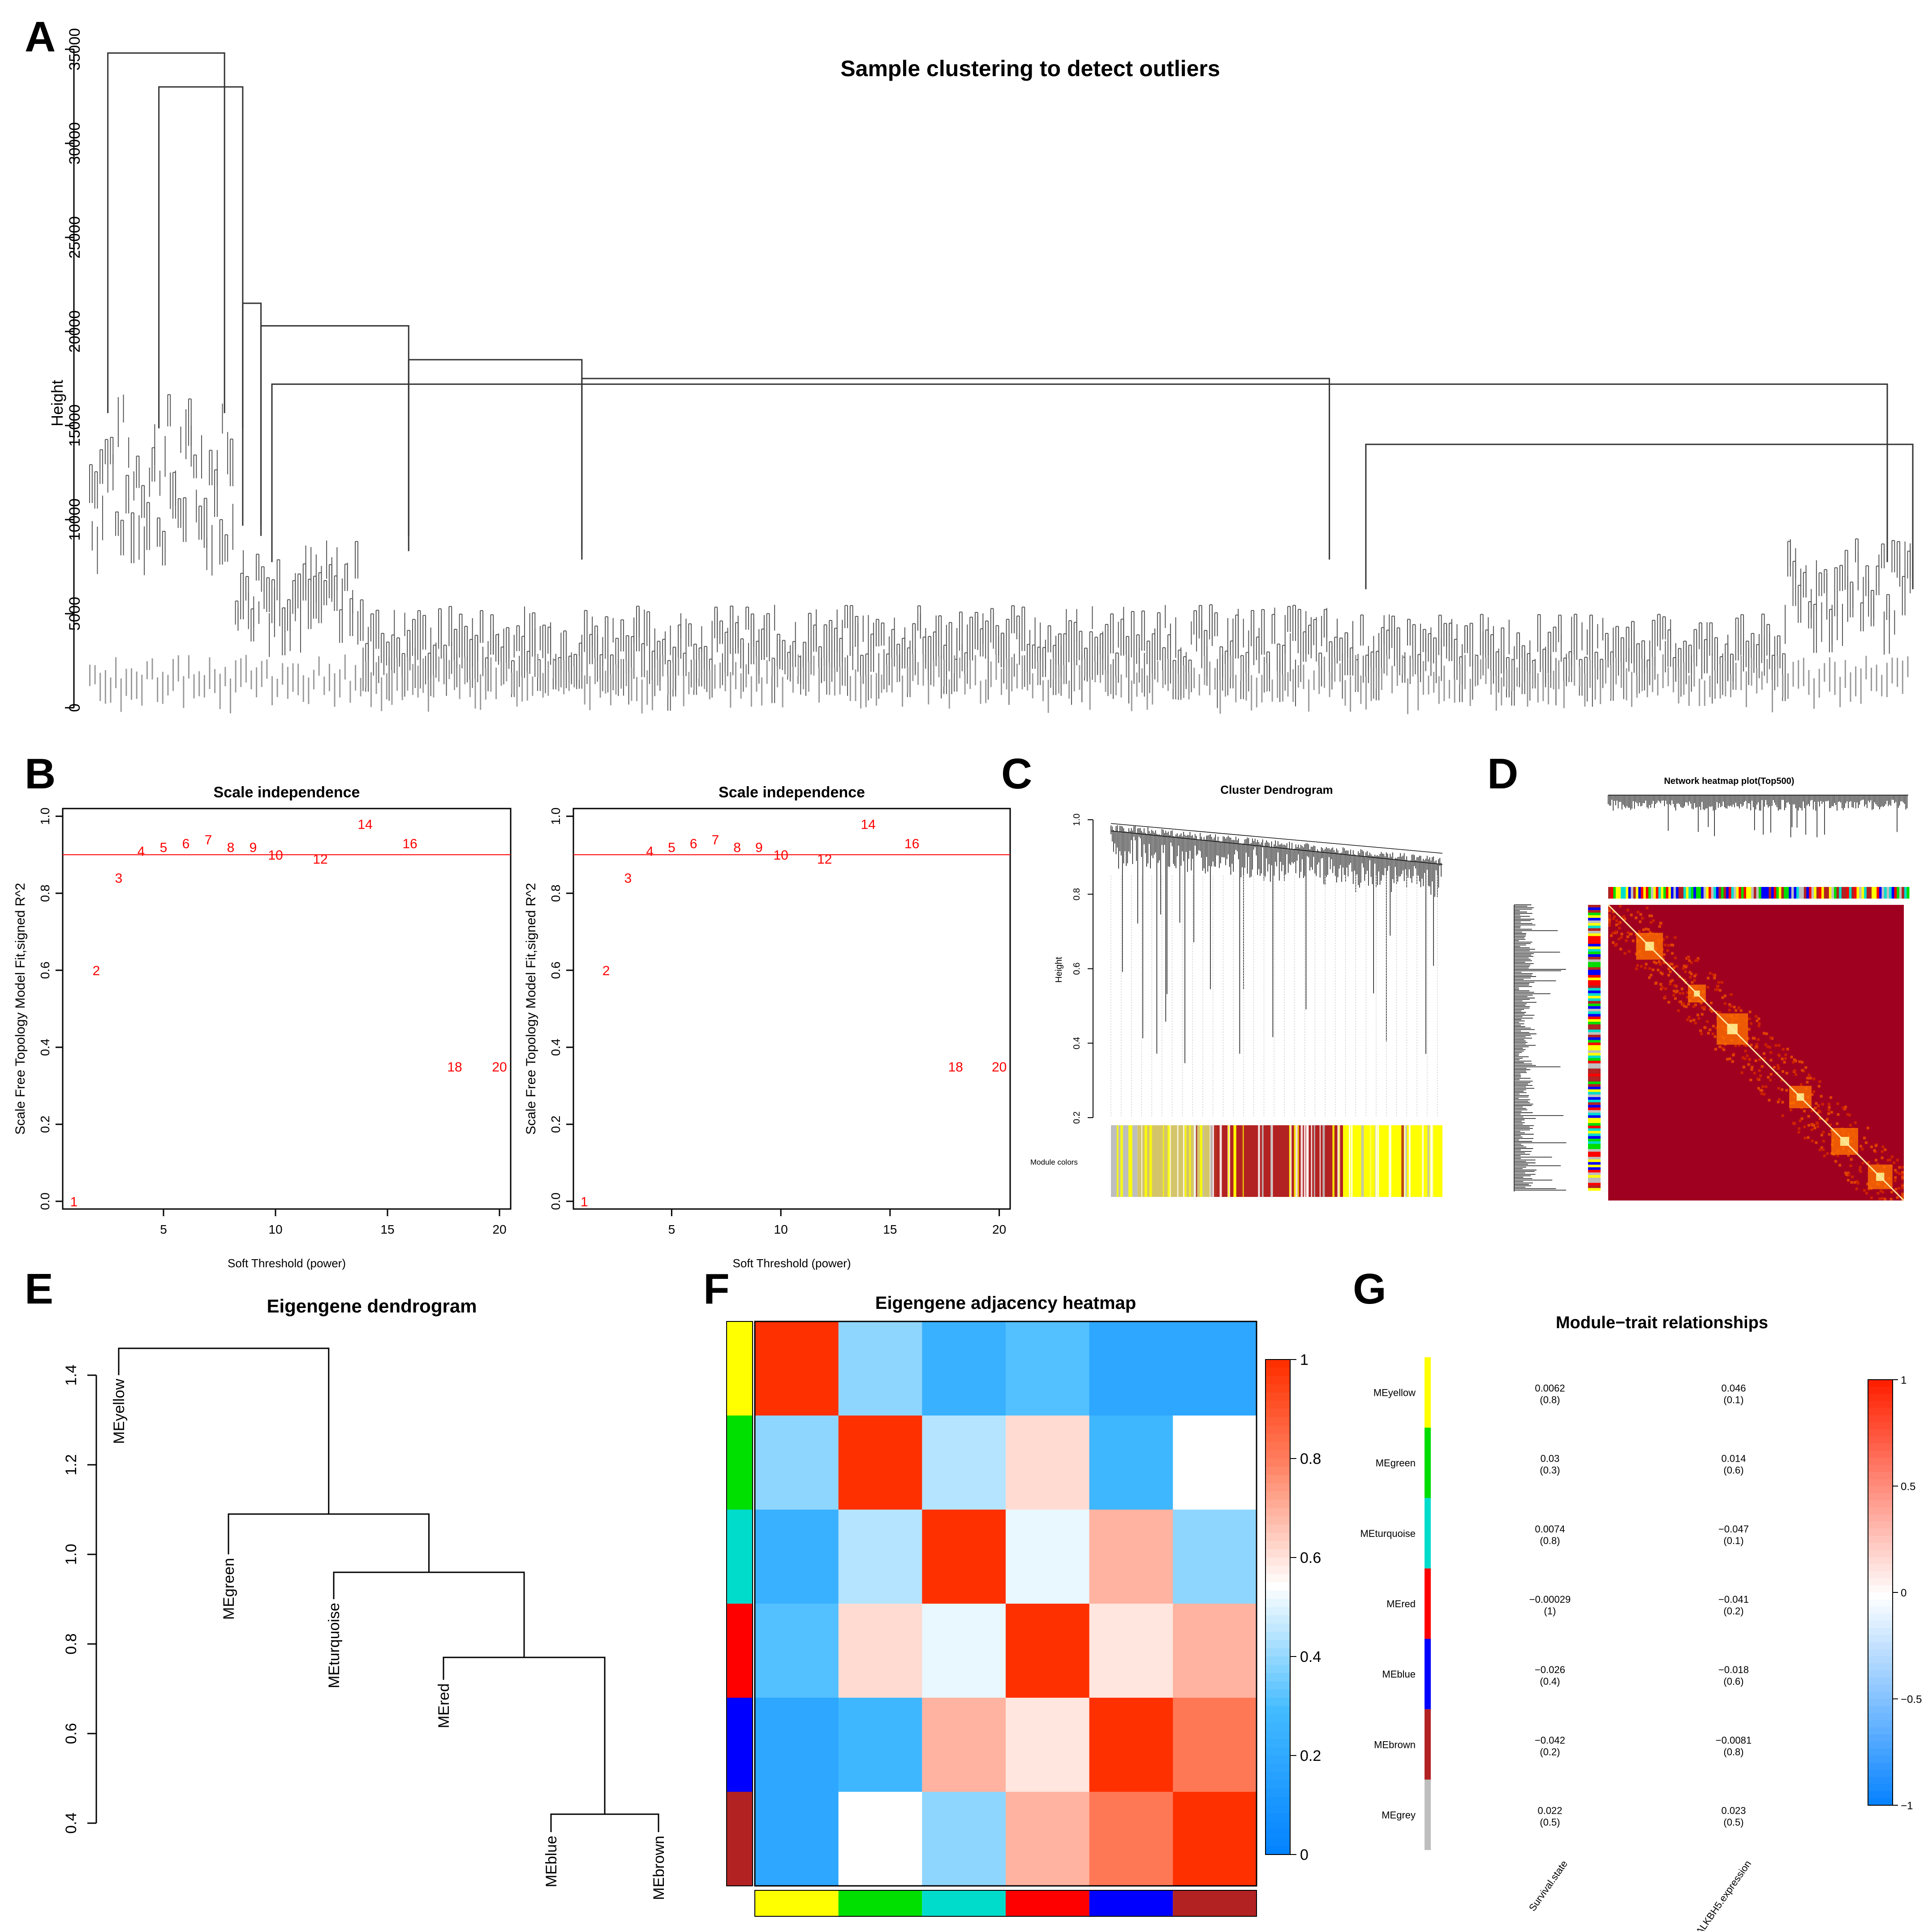 Image resolution: width=1924 pixels, height=1932 pixels. What do you see at coordinates (1733, 1599) in the screenshot?
I see `correlation-value: −0.041` at bounding box center [1733, 1599].